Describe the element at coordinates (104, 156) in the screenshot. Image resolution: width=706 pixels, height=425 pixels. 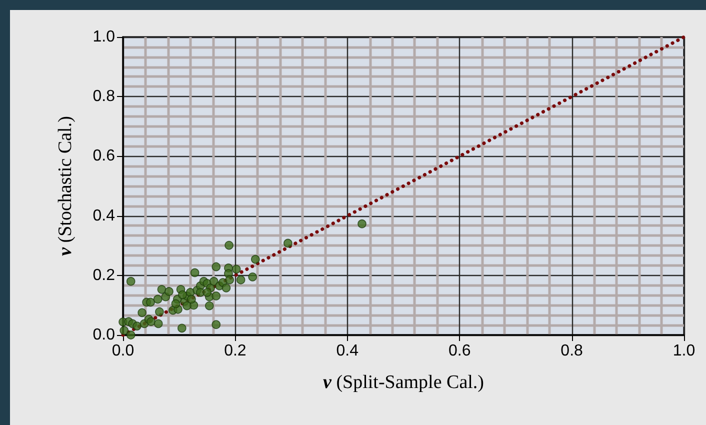
I see `y-tick-label: 0.6` at that location.